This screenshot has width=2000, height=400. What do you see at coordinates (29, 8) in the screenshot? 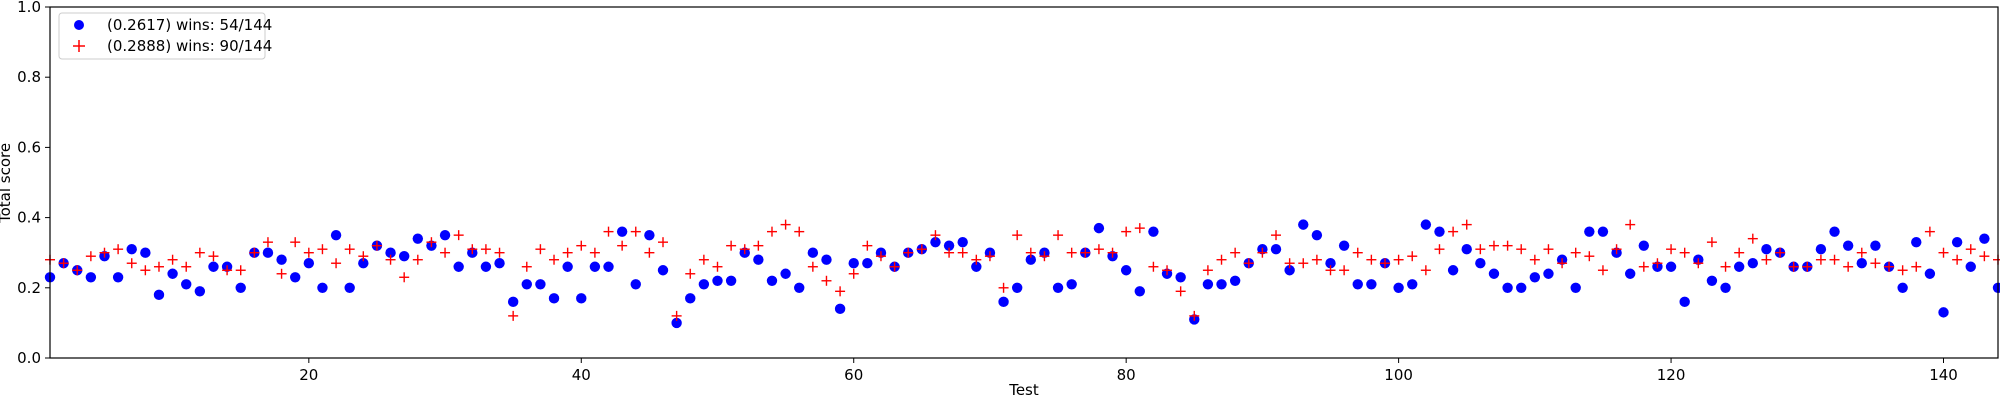
I see `y-tick-label: 1.0` at bounding box center [29, 8].